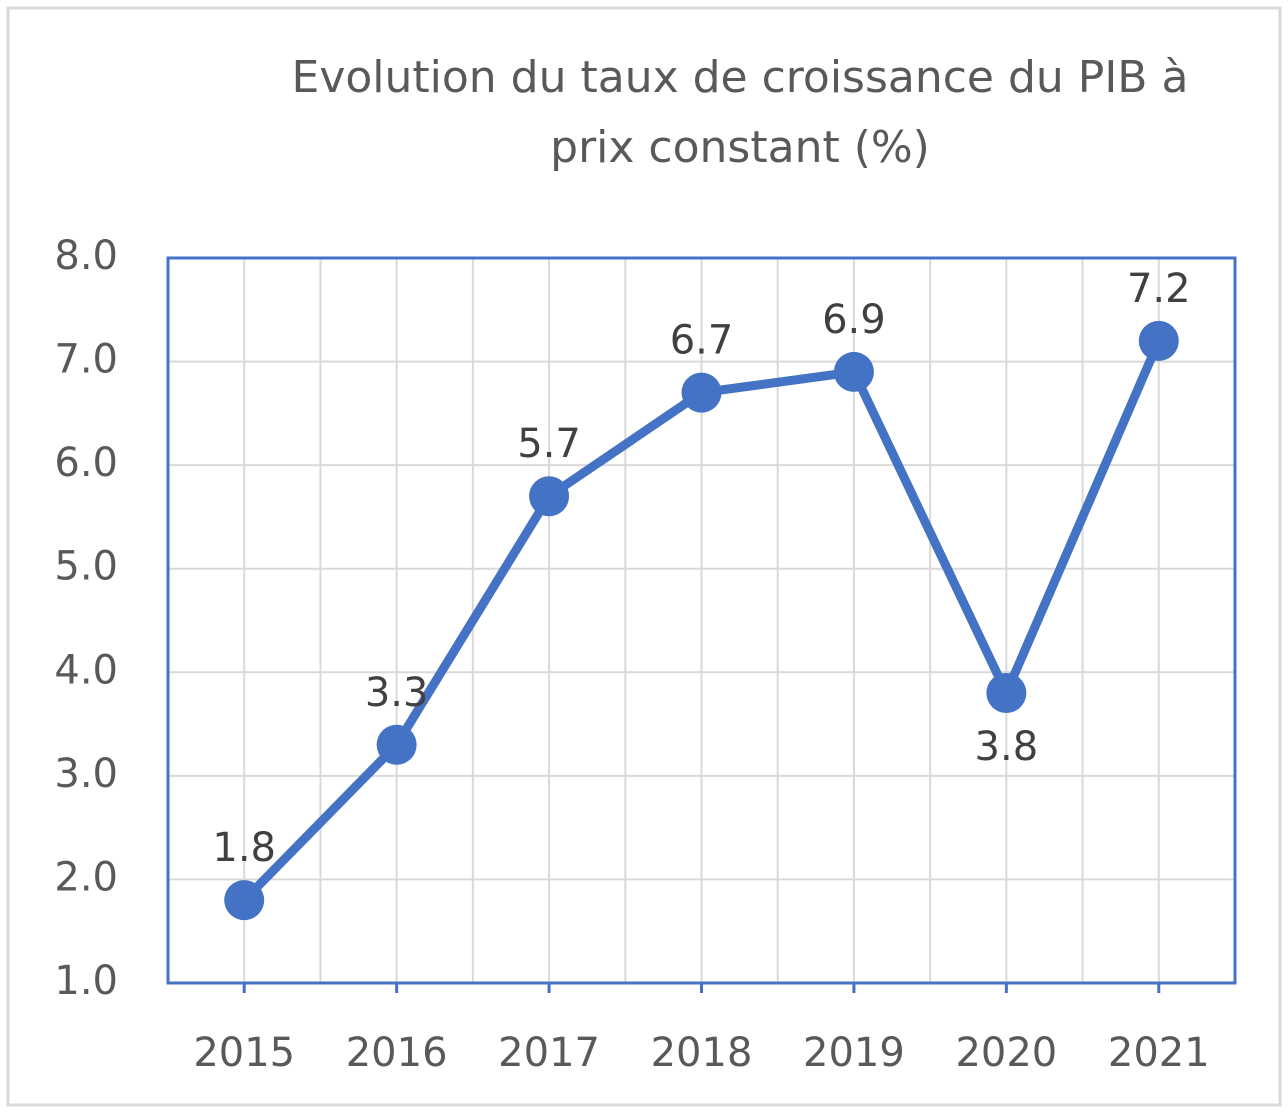 This screenshot has width=1288, height=1113. I want to click on data-label: 5.7, so click(549, 444).